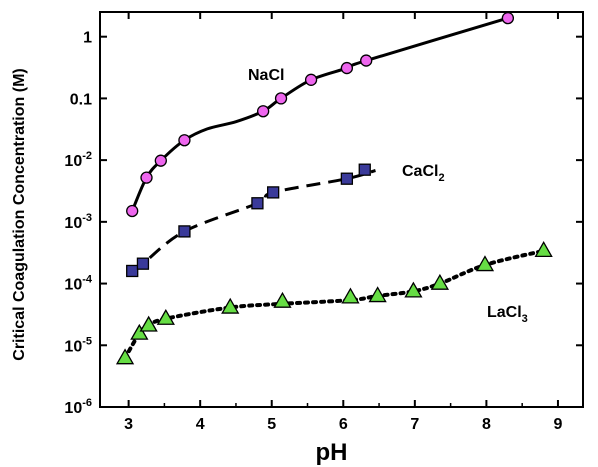  I want to click on x-tick-label: 6, so click(343, 424).